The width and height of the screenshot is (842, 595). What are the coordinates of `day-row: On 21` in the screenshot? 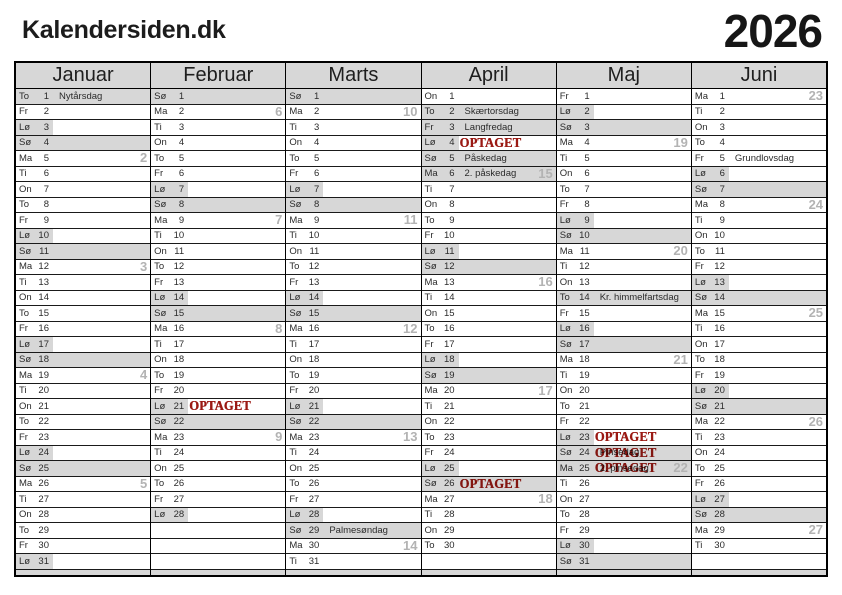 It's located at (83, 407).